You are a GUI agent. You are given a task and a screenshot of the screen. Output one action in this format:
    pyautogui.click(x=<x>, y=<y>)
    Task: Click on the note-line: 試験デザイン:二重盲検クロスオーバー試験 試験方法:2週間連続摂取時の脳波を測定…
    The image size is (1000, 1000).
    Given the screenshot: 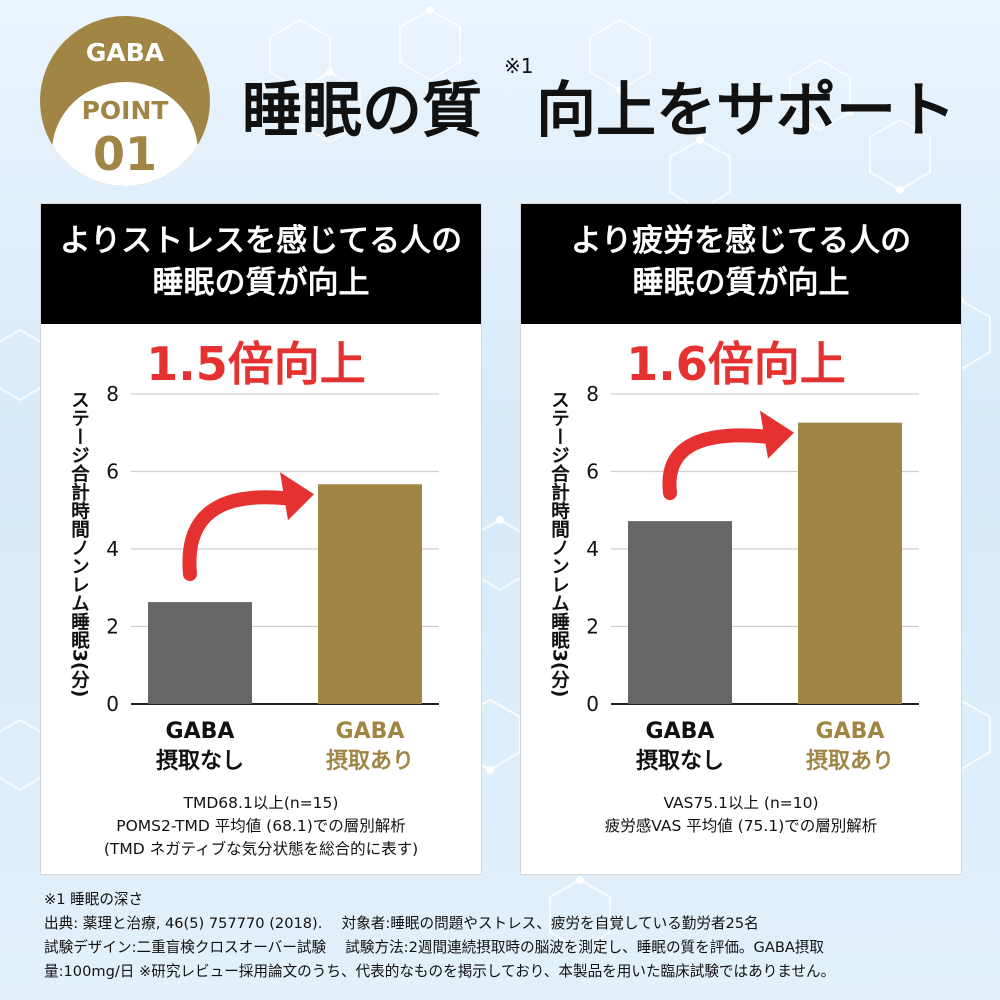 What is the action you would take?
    pyautogui.click(x=434, y=947)
    